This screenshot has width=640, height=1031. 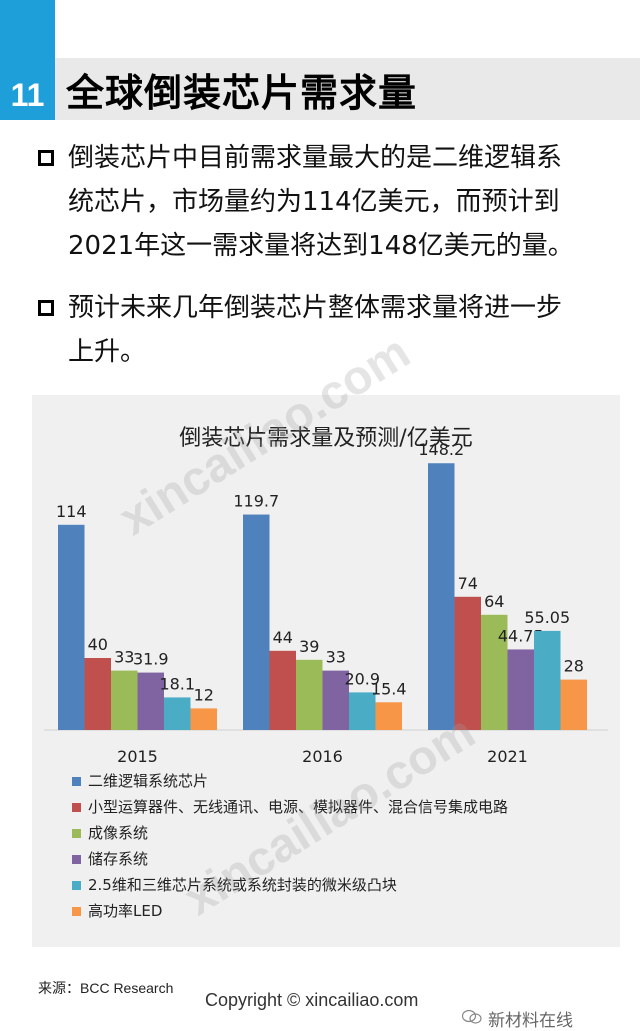 I want to click on title-bar, so click(x=347, y=89).